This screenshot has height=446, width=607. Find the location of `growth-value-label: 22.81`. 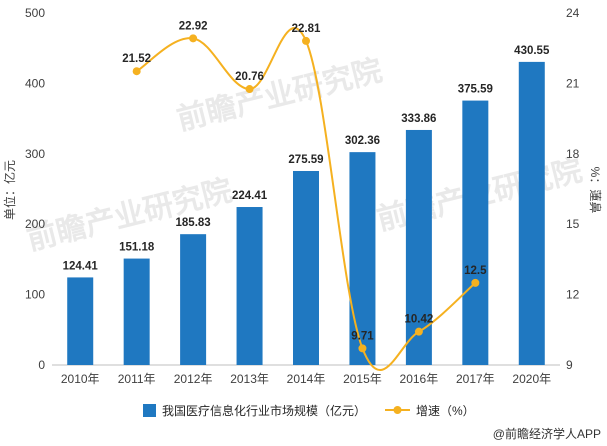

growth-value-label: 22.81 is located at coordinates (306, 29).